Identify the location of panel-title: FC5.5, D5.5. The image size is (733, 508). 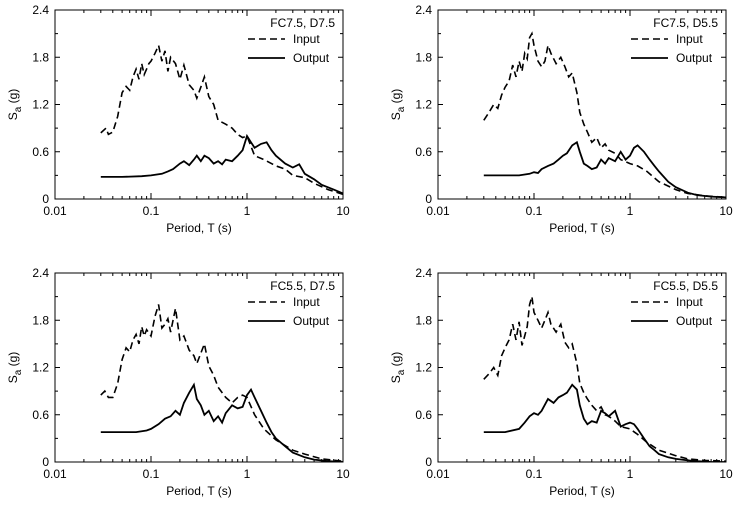
(685, 286).